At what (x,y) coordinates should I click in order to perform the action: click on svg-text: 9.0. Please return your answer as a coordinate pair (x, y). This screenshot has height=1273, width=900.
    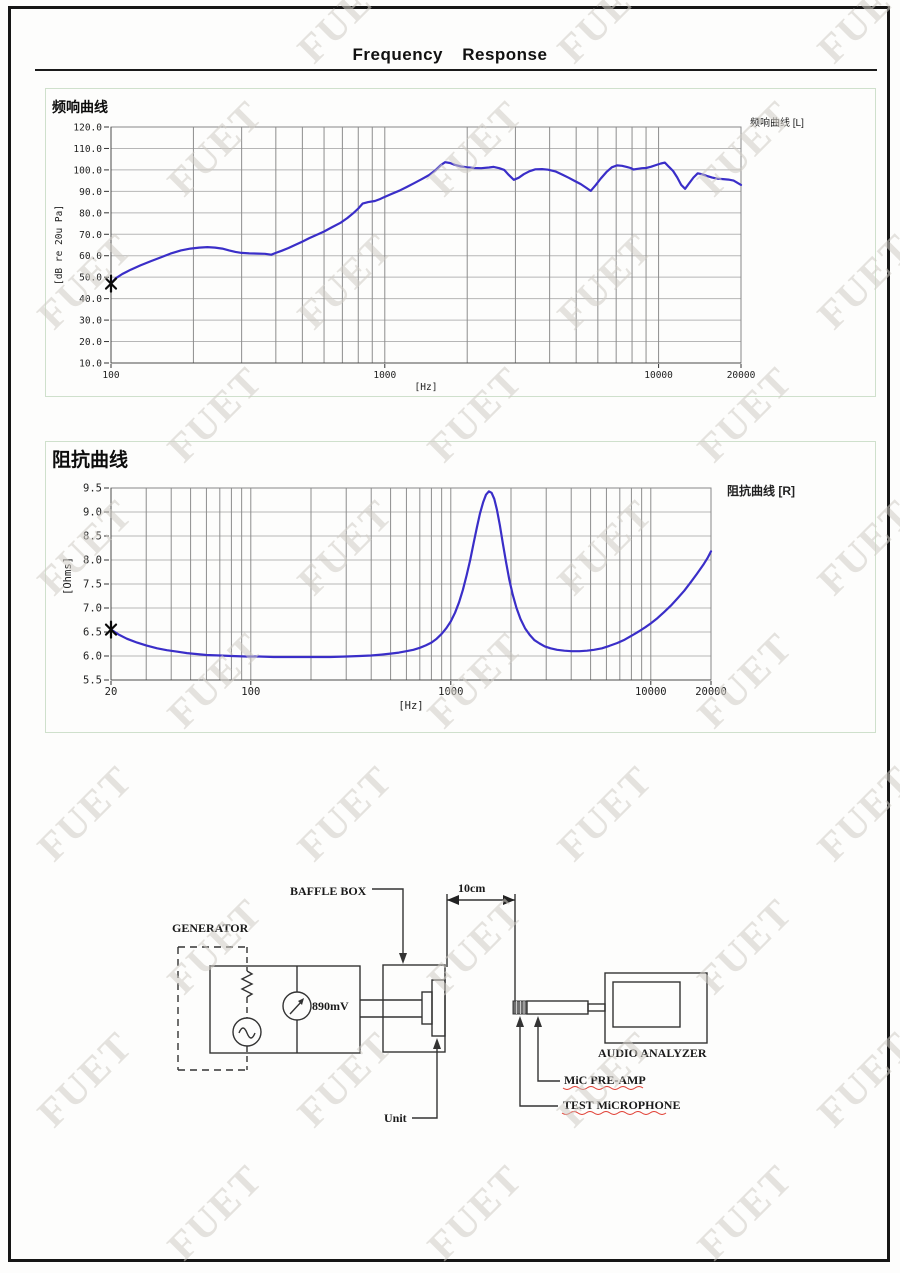
    Looking at the image, I should click on (92, 513).